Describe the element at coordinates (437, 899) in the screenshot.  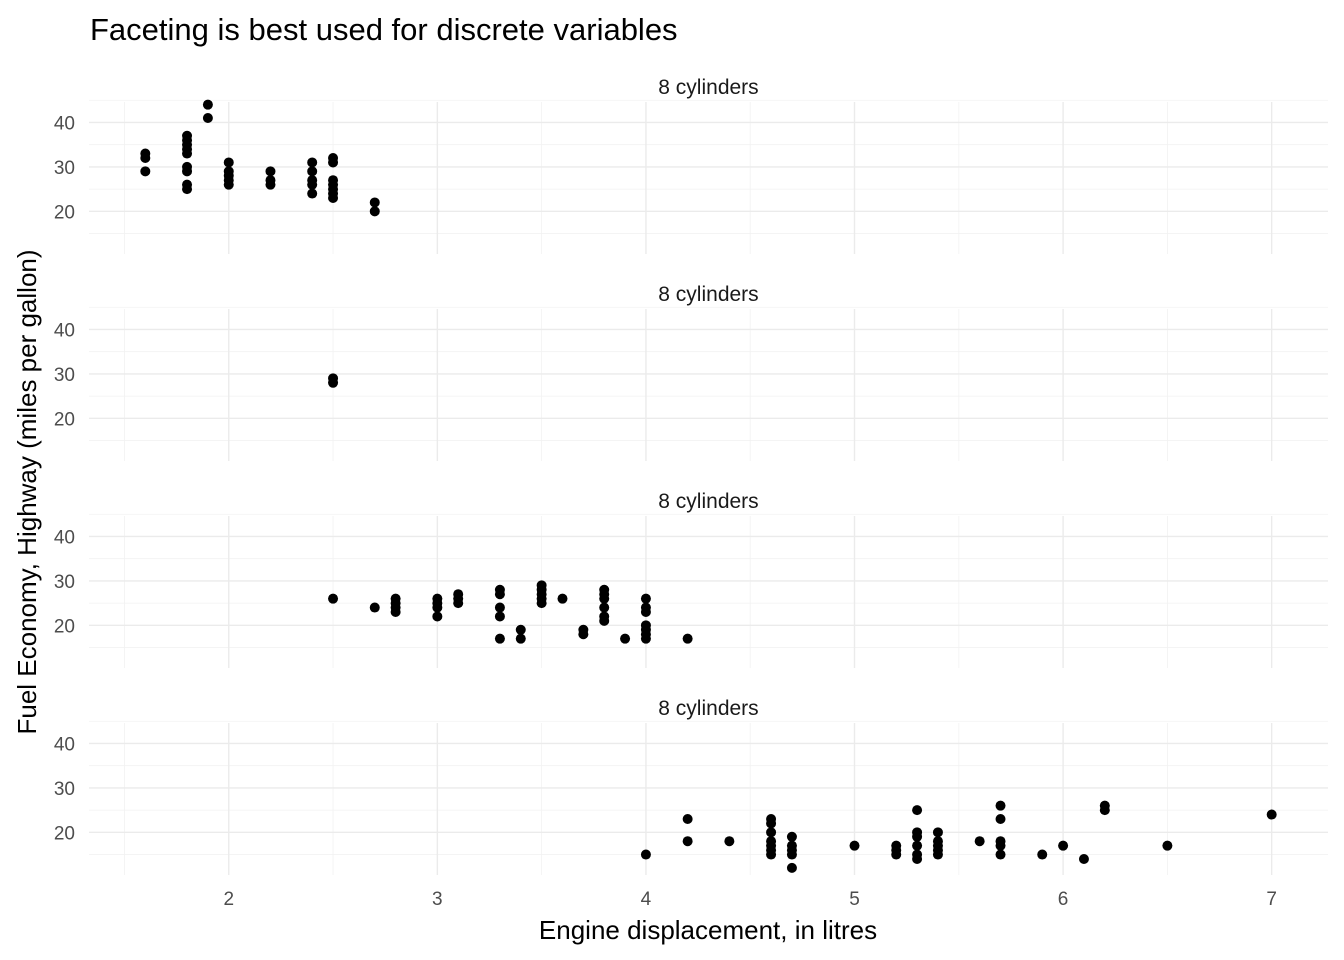
I see `x-tick-label: 3` at that location.